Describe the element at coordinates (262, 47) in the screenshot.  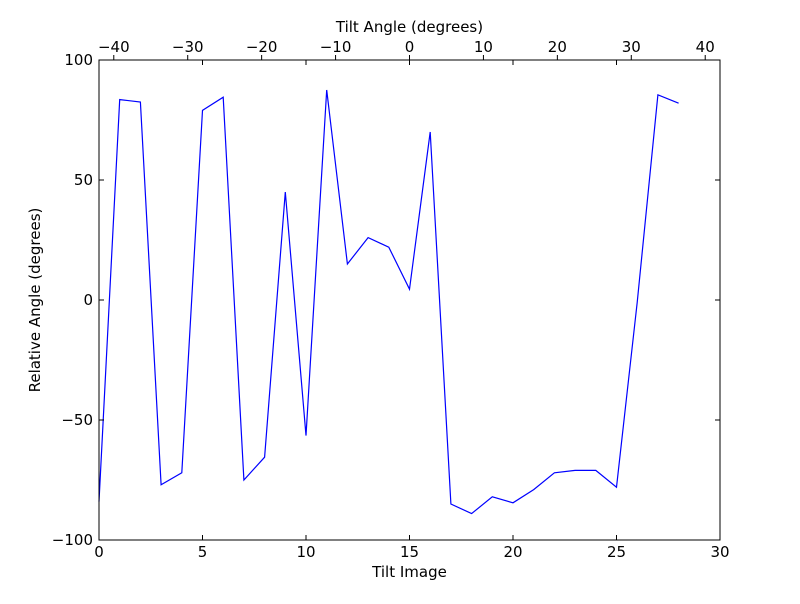
I see `top-x-tick-label: −20` at that location.